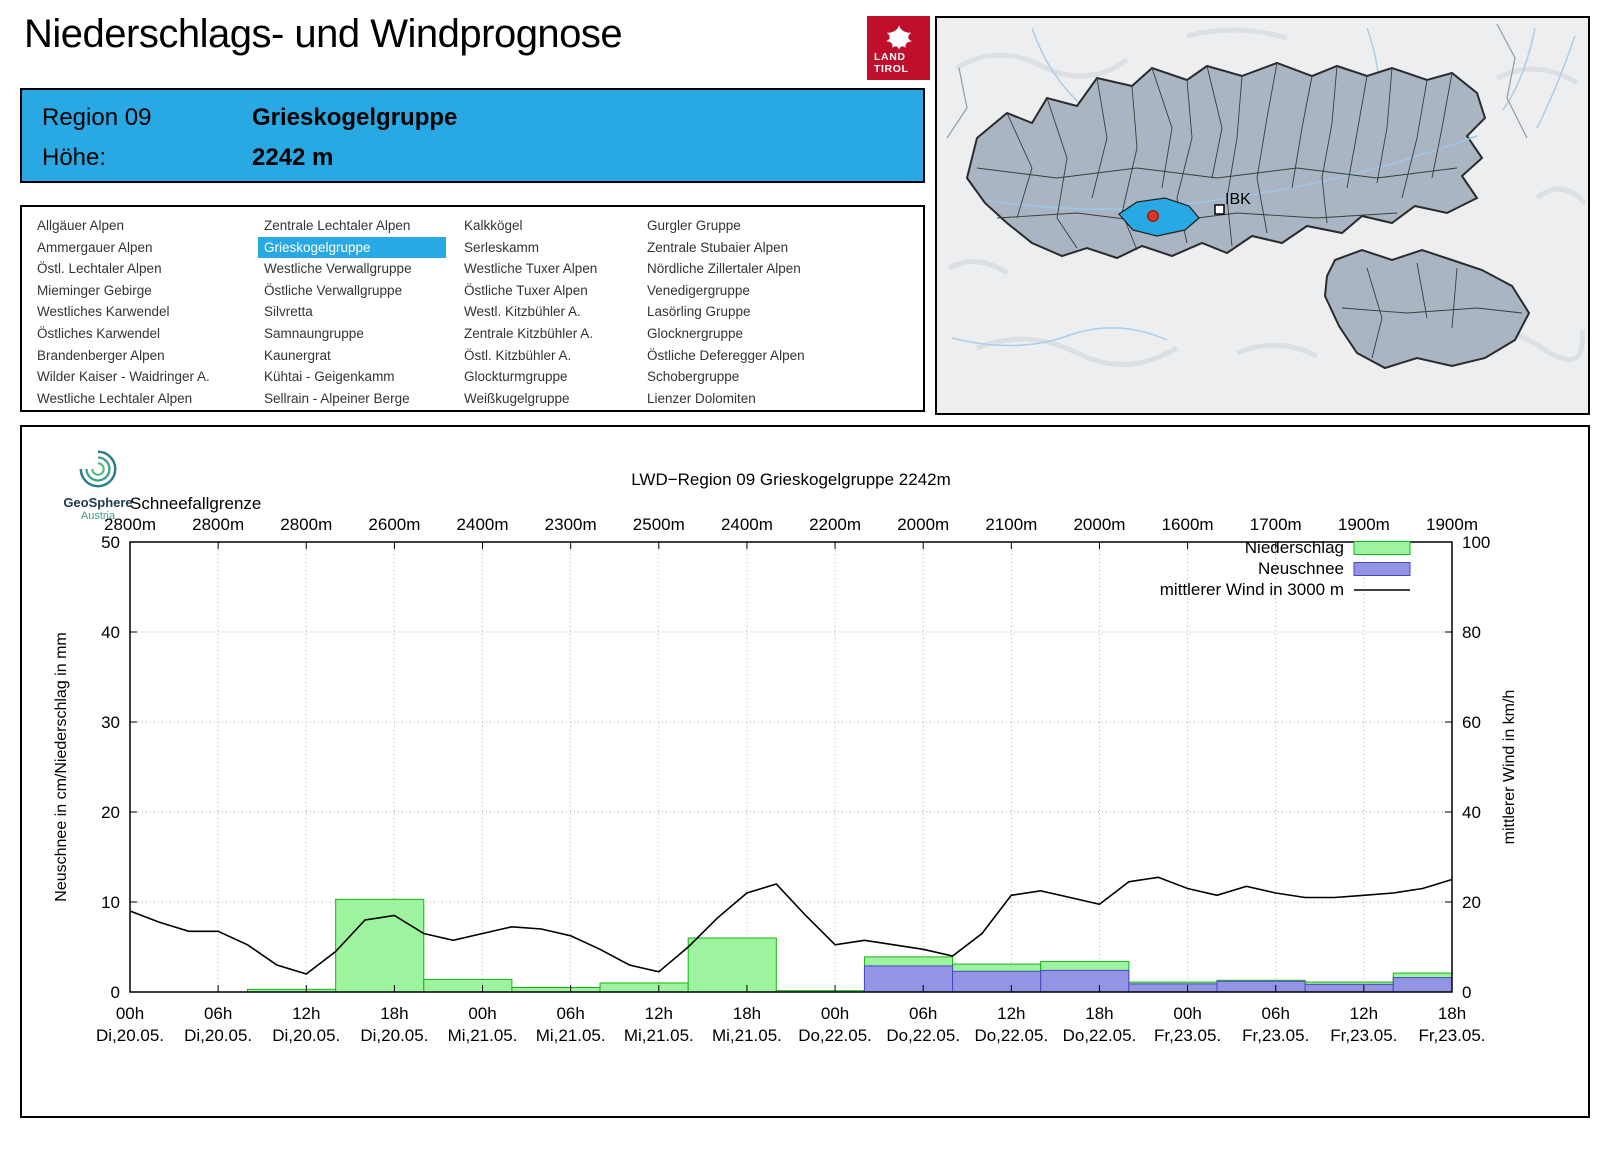 This screenshot has width=1600, height=1153. Describe the element at coordinates (110, 767) in the screenshot. I see `y-tick-labels-left: 0 10 20 30 40 50` at that location.